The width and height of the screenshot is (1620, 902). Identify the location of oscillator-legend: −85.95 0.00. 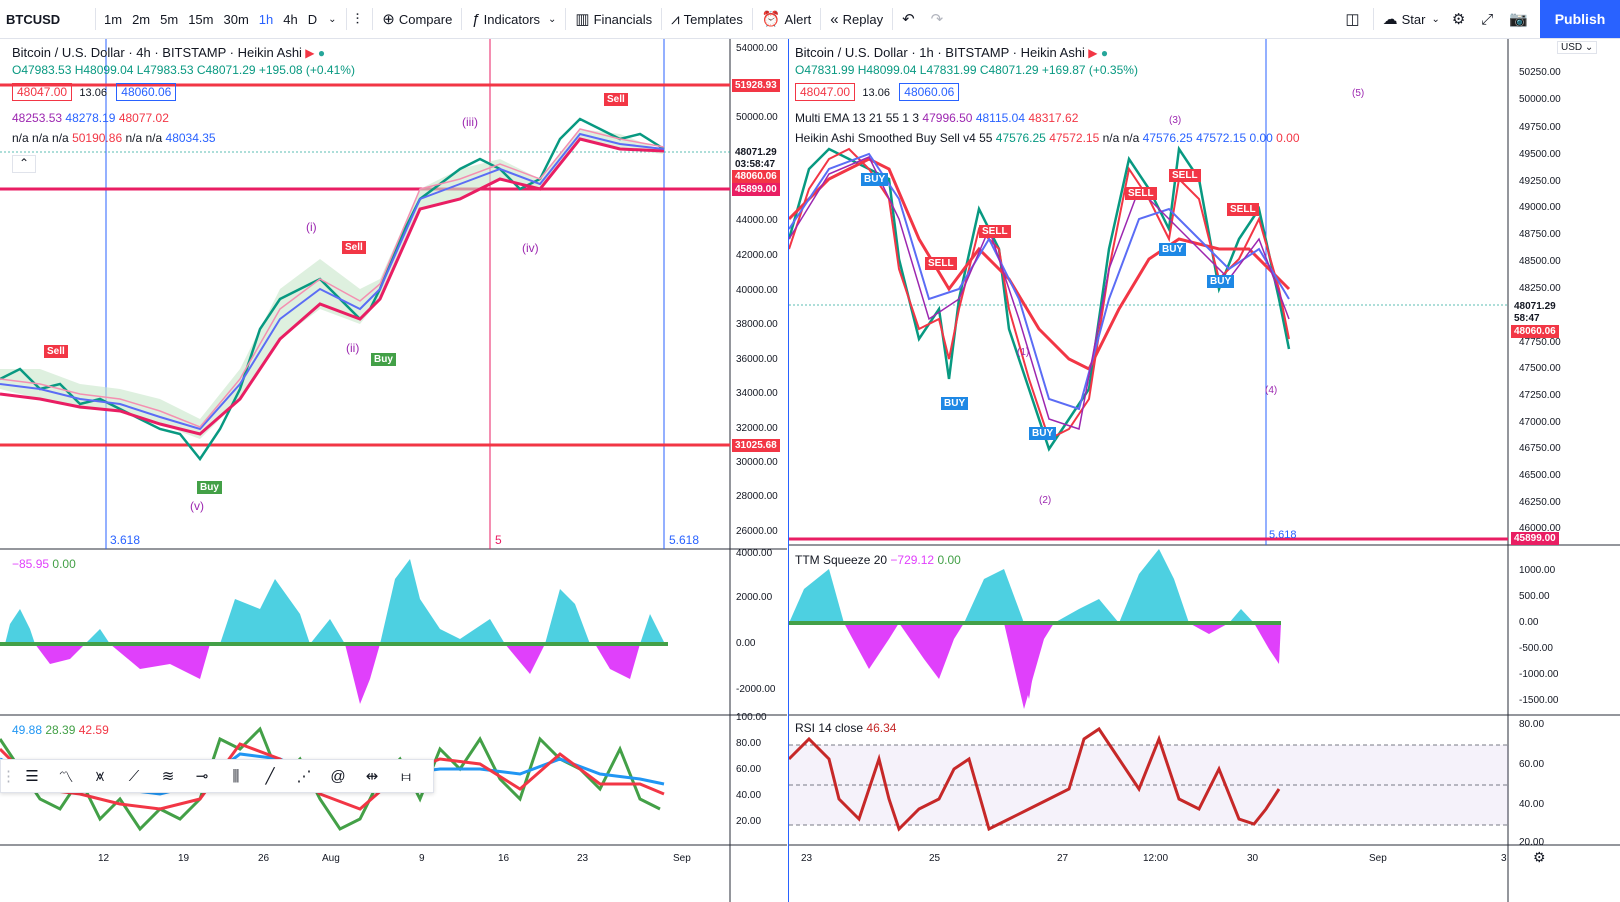
(44, 564).